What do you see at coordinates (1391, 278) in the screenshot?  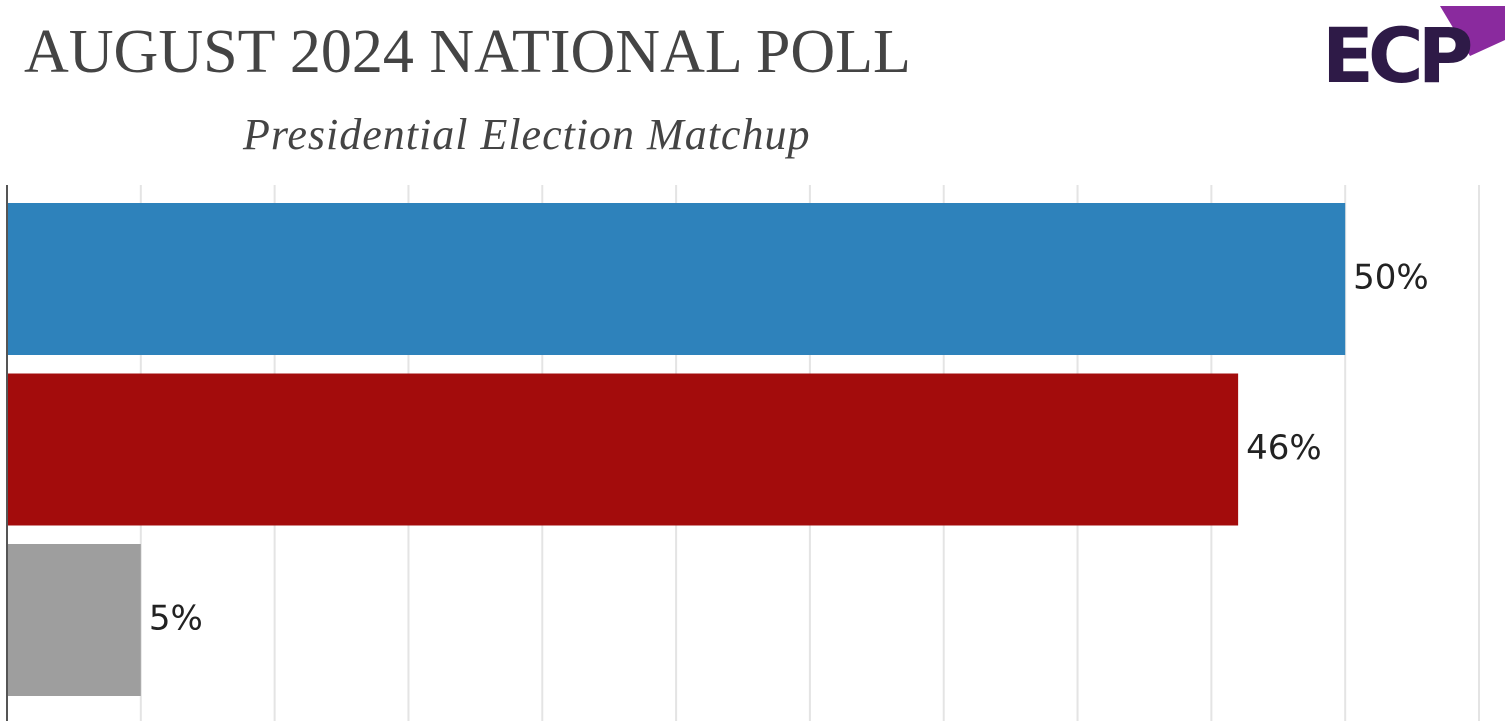 I see `value-label: 50%` at bounding box center [1391, 278].